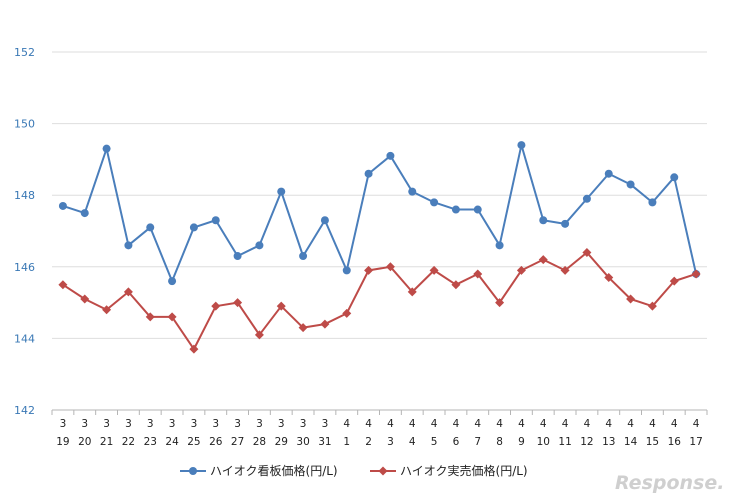  What do you see at coordinates (24, 231) in the screenshot?
I see `y-axis: 142 144 146 148 150 152` at bounding box center [24, 231].